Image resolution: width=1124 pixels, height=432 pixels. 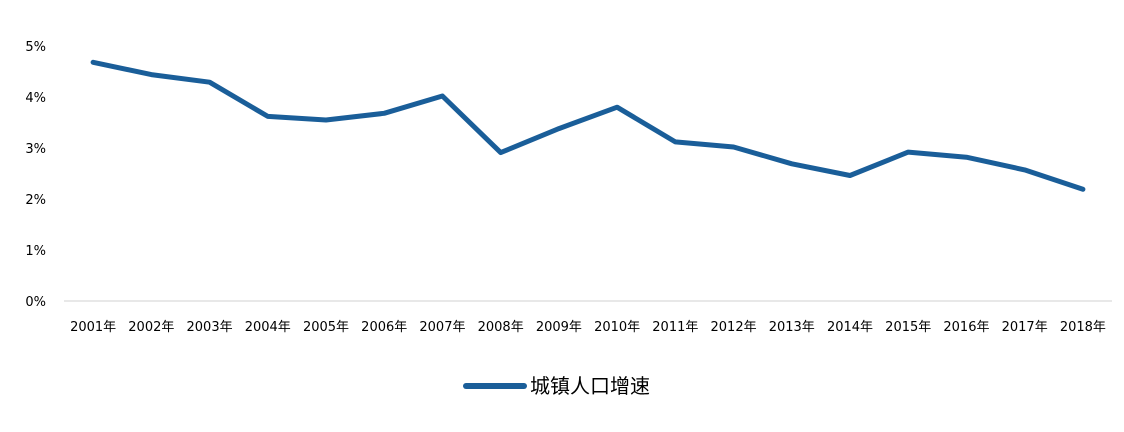 What do you see at coordinates (35, 302) in the screenshot?
I see `y-tick-label: 0%` at bounding box center [35, 302].